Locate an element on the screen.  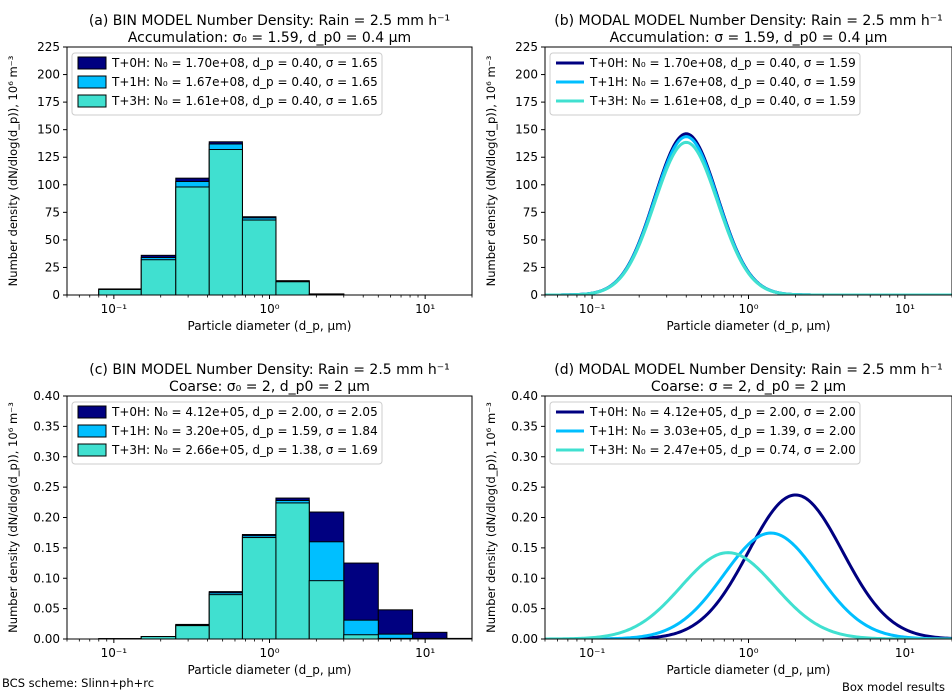
ytick-label-c-8: 0.40 is located at coordinates (46, 396).